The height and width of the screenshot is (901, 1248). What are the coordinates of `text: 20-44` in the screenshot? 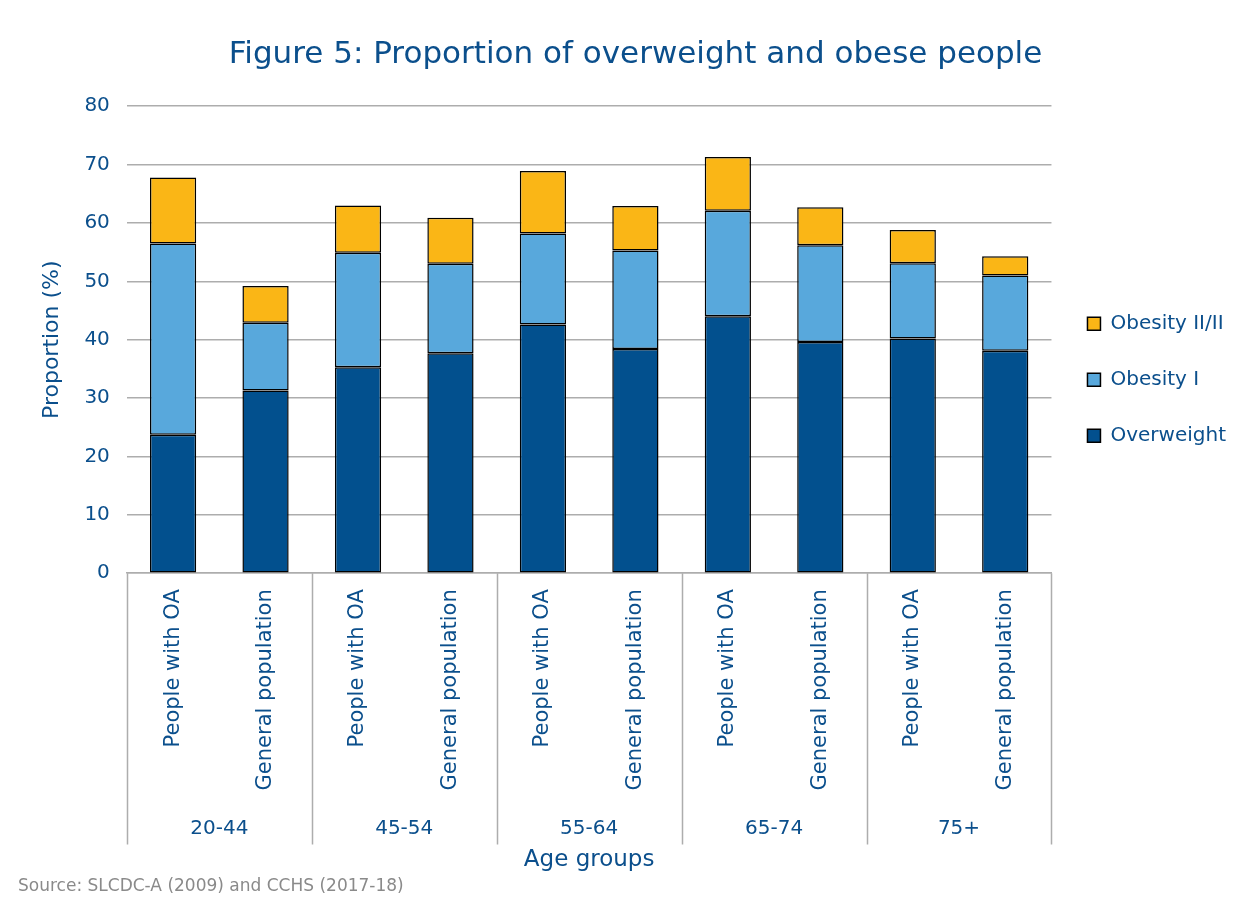 It's located at (219, 826).